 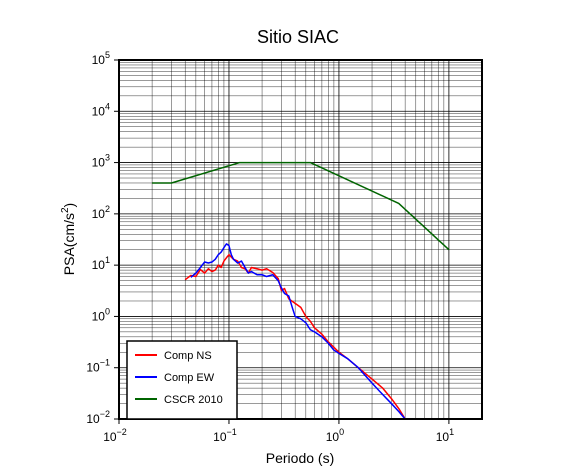 I want to click on y-tick-label: 10⁰, so click(x=101, y=314).